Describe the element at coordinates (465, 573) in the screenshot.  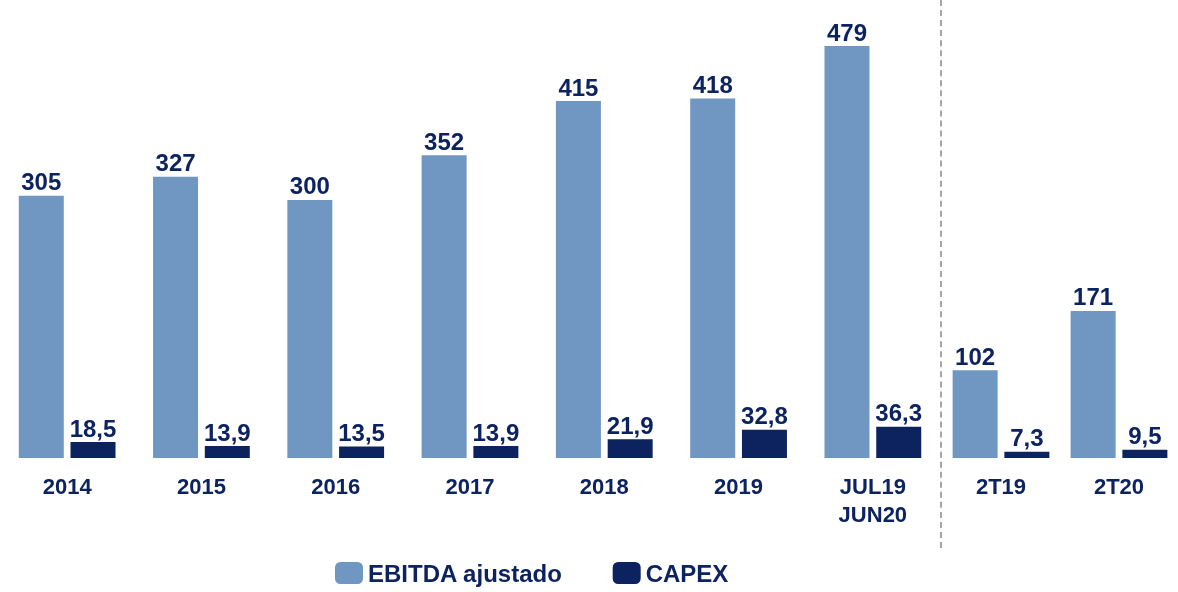
I see `legend-label: EBITDA ajustado` at that location.